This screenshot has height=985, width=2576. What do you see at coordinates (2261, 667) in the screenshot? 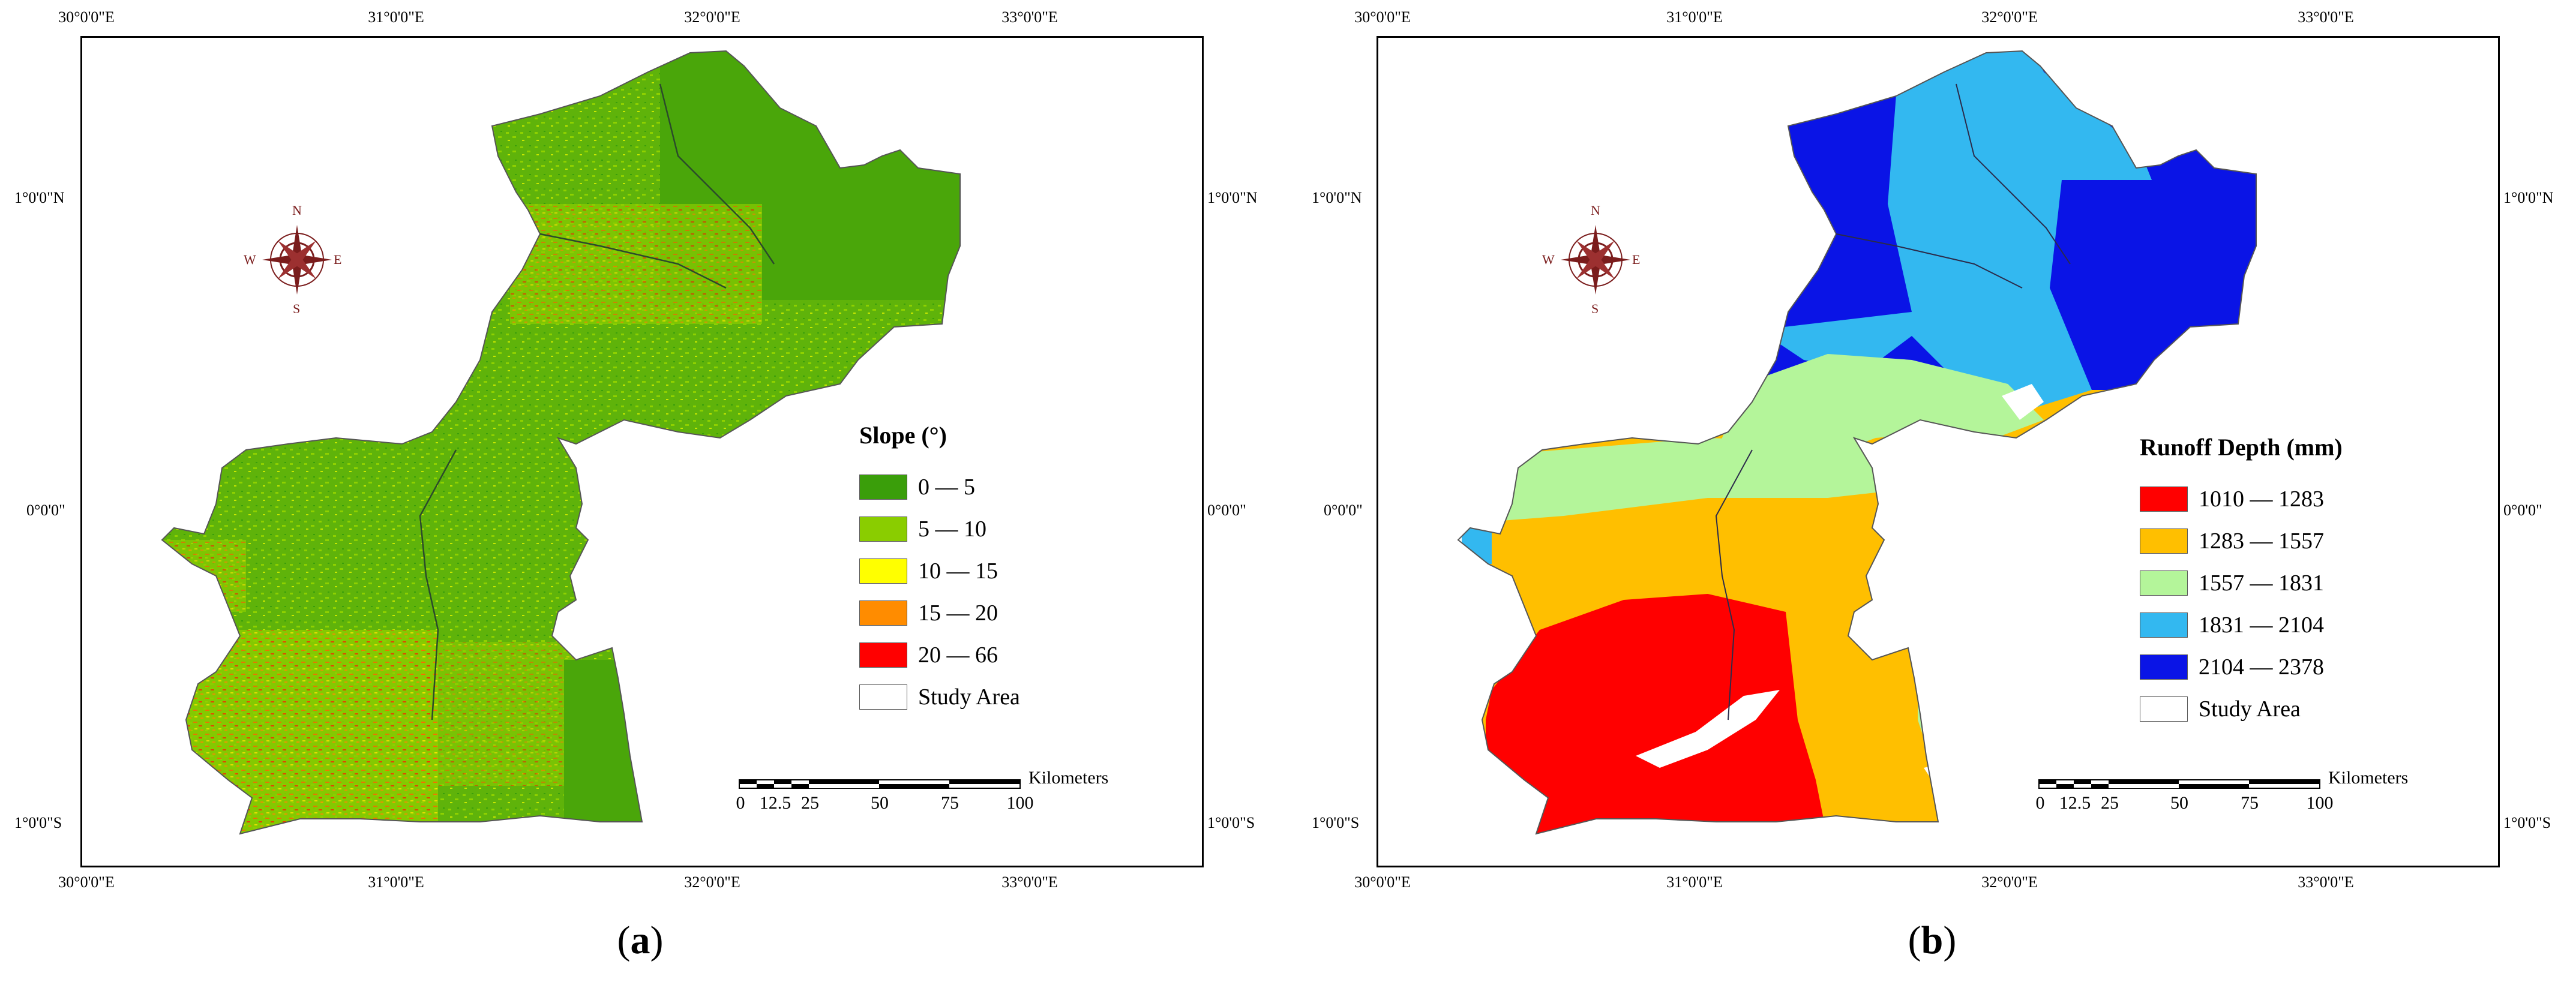
I see `legend-label: 2104 — 2378` at bounding box center [2261, 667].